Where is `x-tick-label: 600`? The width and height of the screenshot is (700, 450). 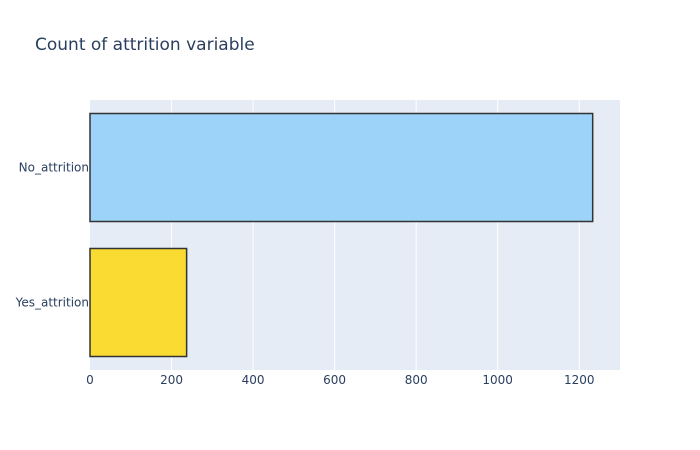
x-tick-label: 600 is located at coordinates (334, 380).